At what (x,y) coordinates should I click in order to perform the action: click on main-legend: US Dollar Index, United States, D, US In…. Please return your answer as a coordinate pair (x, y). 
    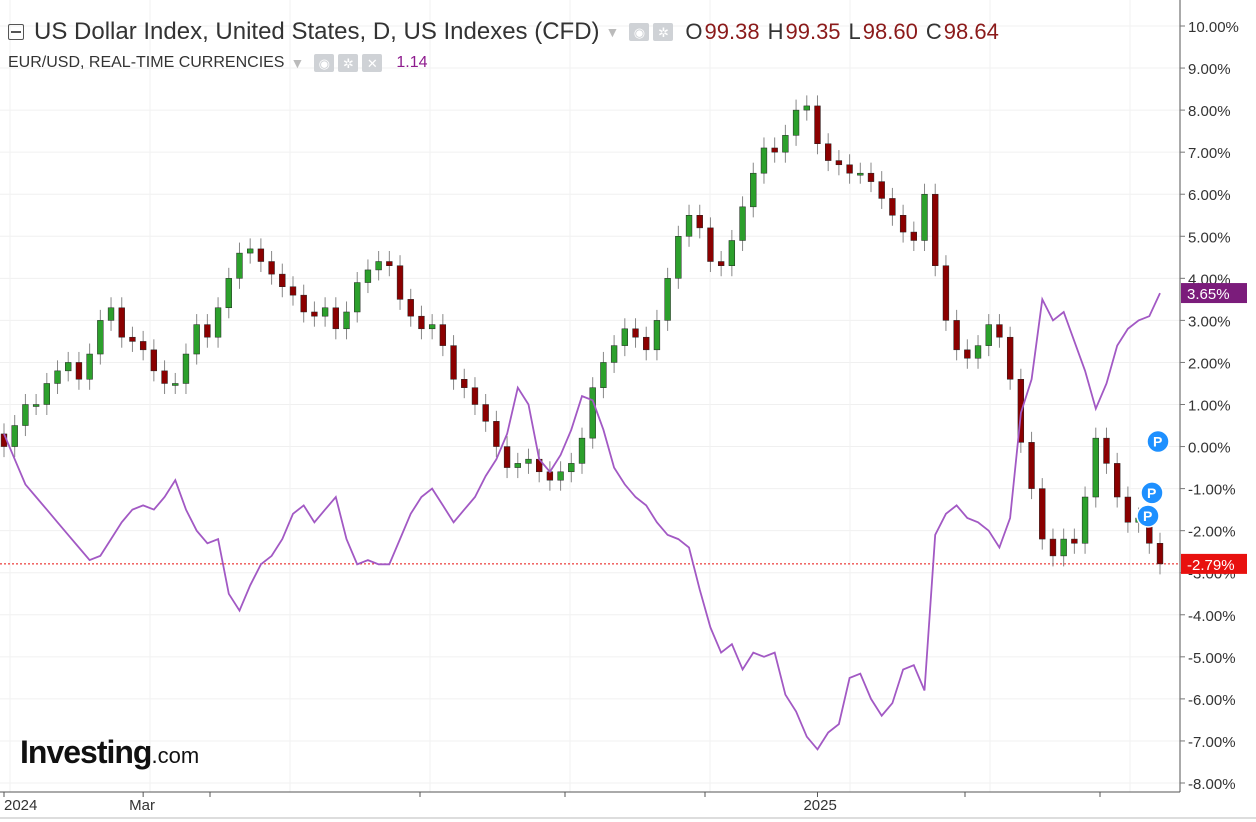
    Looking at the image, I should click on (503, 32).